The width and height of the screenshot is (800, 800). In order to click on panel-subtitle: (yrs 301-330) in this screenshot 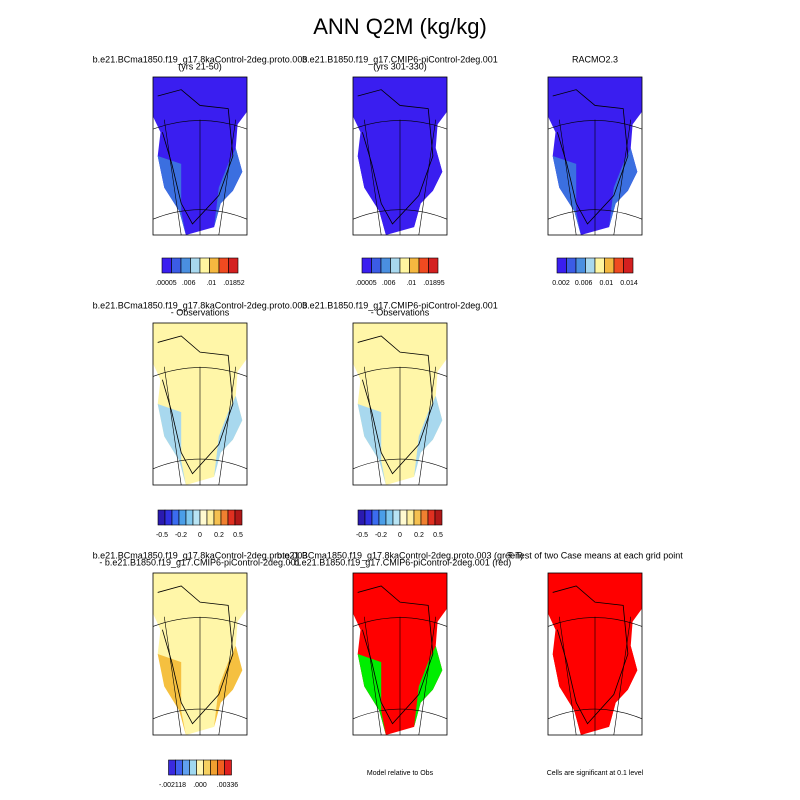, I will do `click(400, 66)`.